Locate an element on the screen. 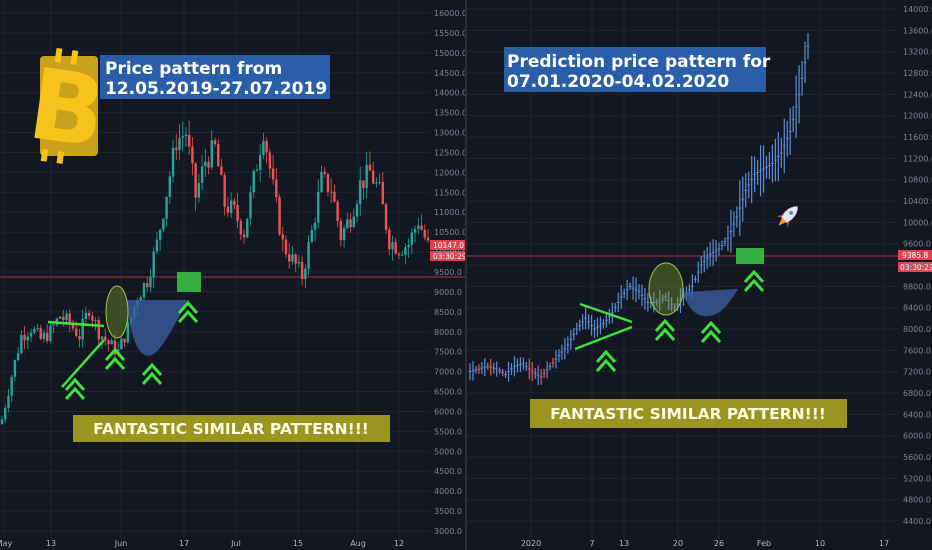  x-tick-label: 26 is located at coordinates (719, 543).